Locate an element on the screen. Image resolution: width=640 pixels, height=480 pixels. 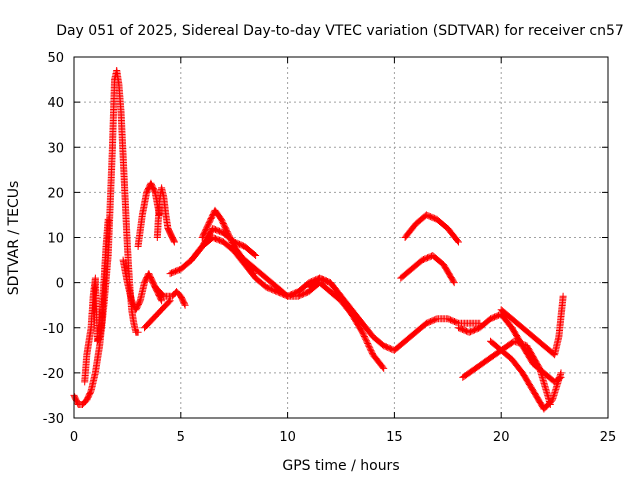
series-sat-L is located at coordinates (394, 314).